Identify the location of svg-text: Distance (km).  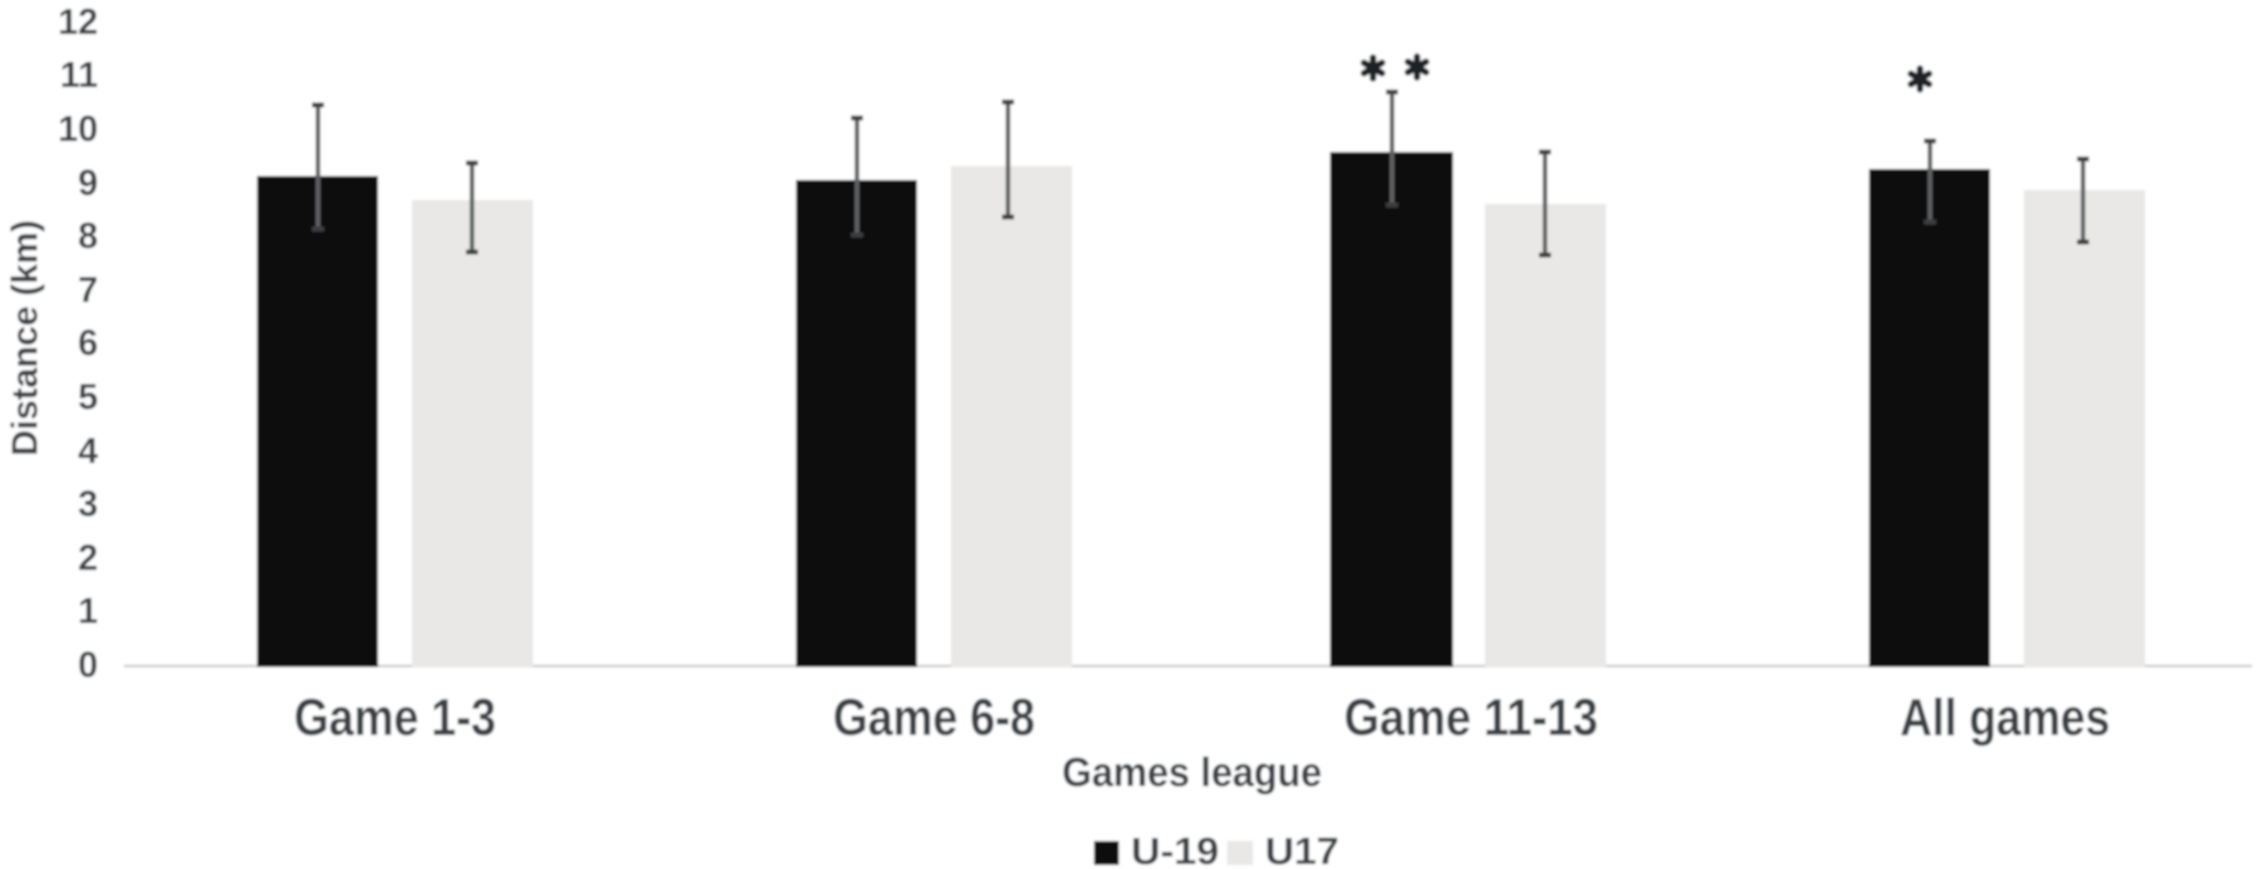
(24, 338).